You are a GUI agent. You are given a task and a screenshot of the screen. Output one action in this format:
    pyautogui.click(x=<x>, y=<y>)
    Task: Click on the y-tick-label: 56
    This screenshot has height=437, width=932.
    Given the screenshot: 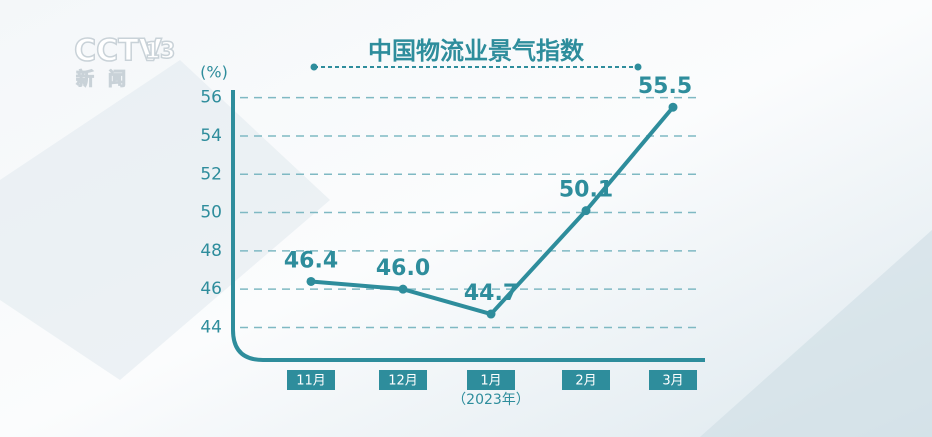 What is the action you would take?
    pyautogui.click(x=211, y=98)
    